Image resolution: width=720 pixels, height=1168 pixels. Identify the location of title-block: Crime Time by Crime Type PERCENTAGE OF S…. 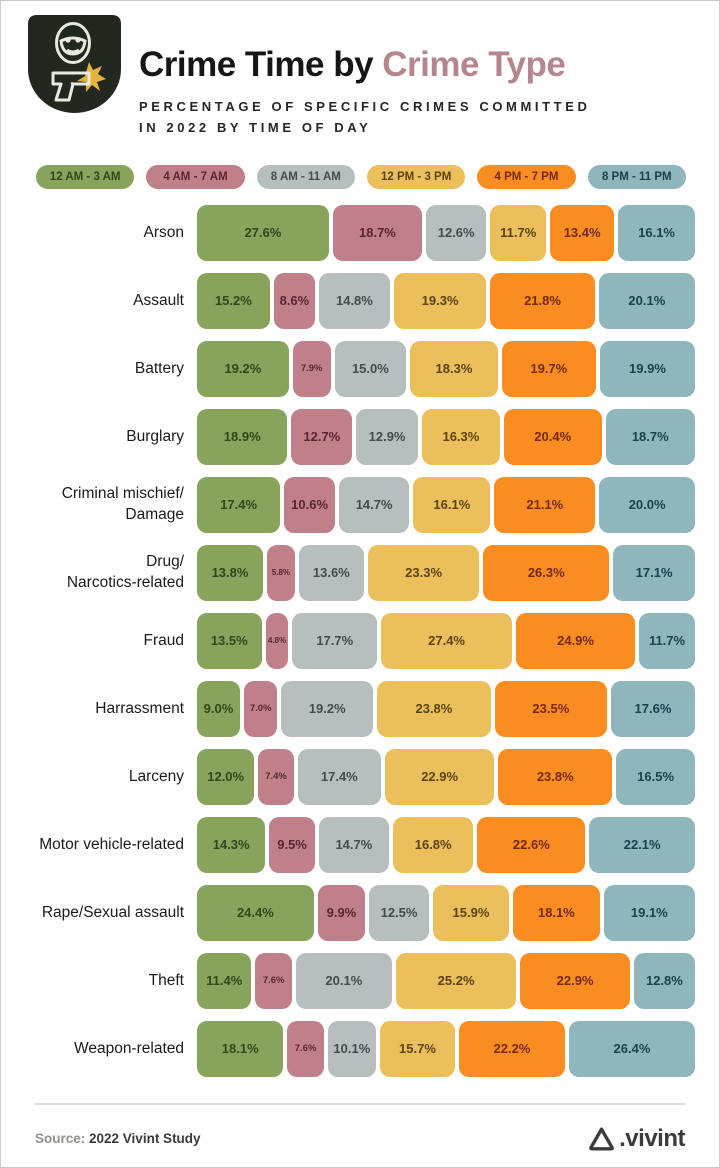
(364, 76).